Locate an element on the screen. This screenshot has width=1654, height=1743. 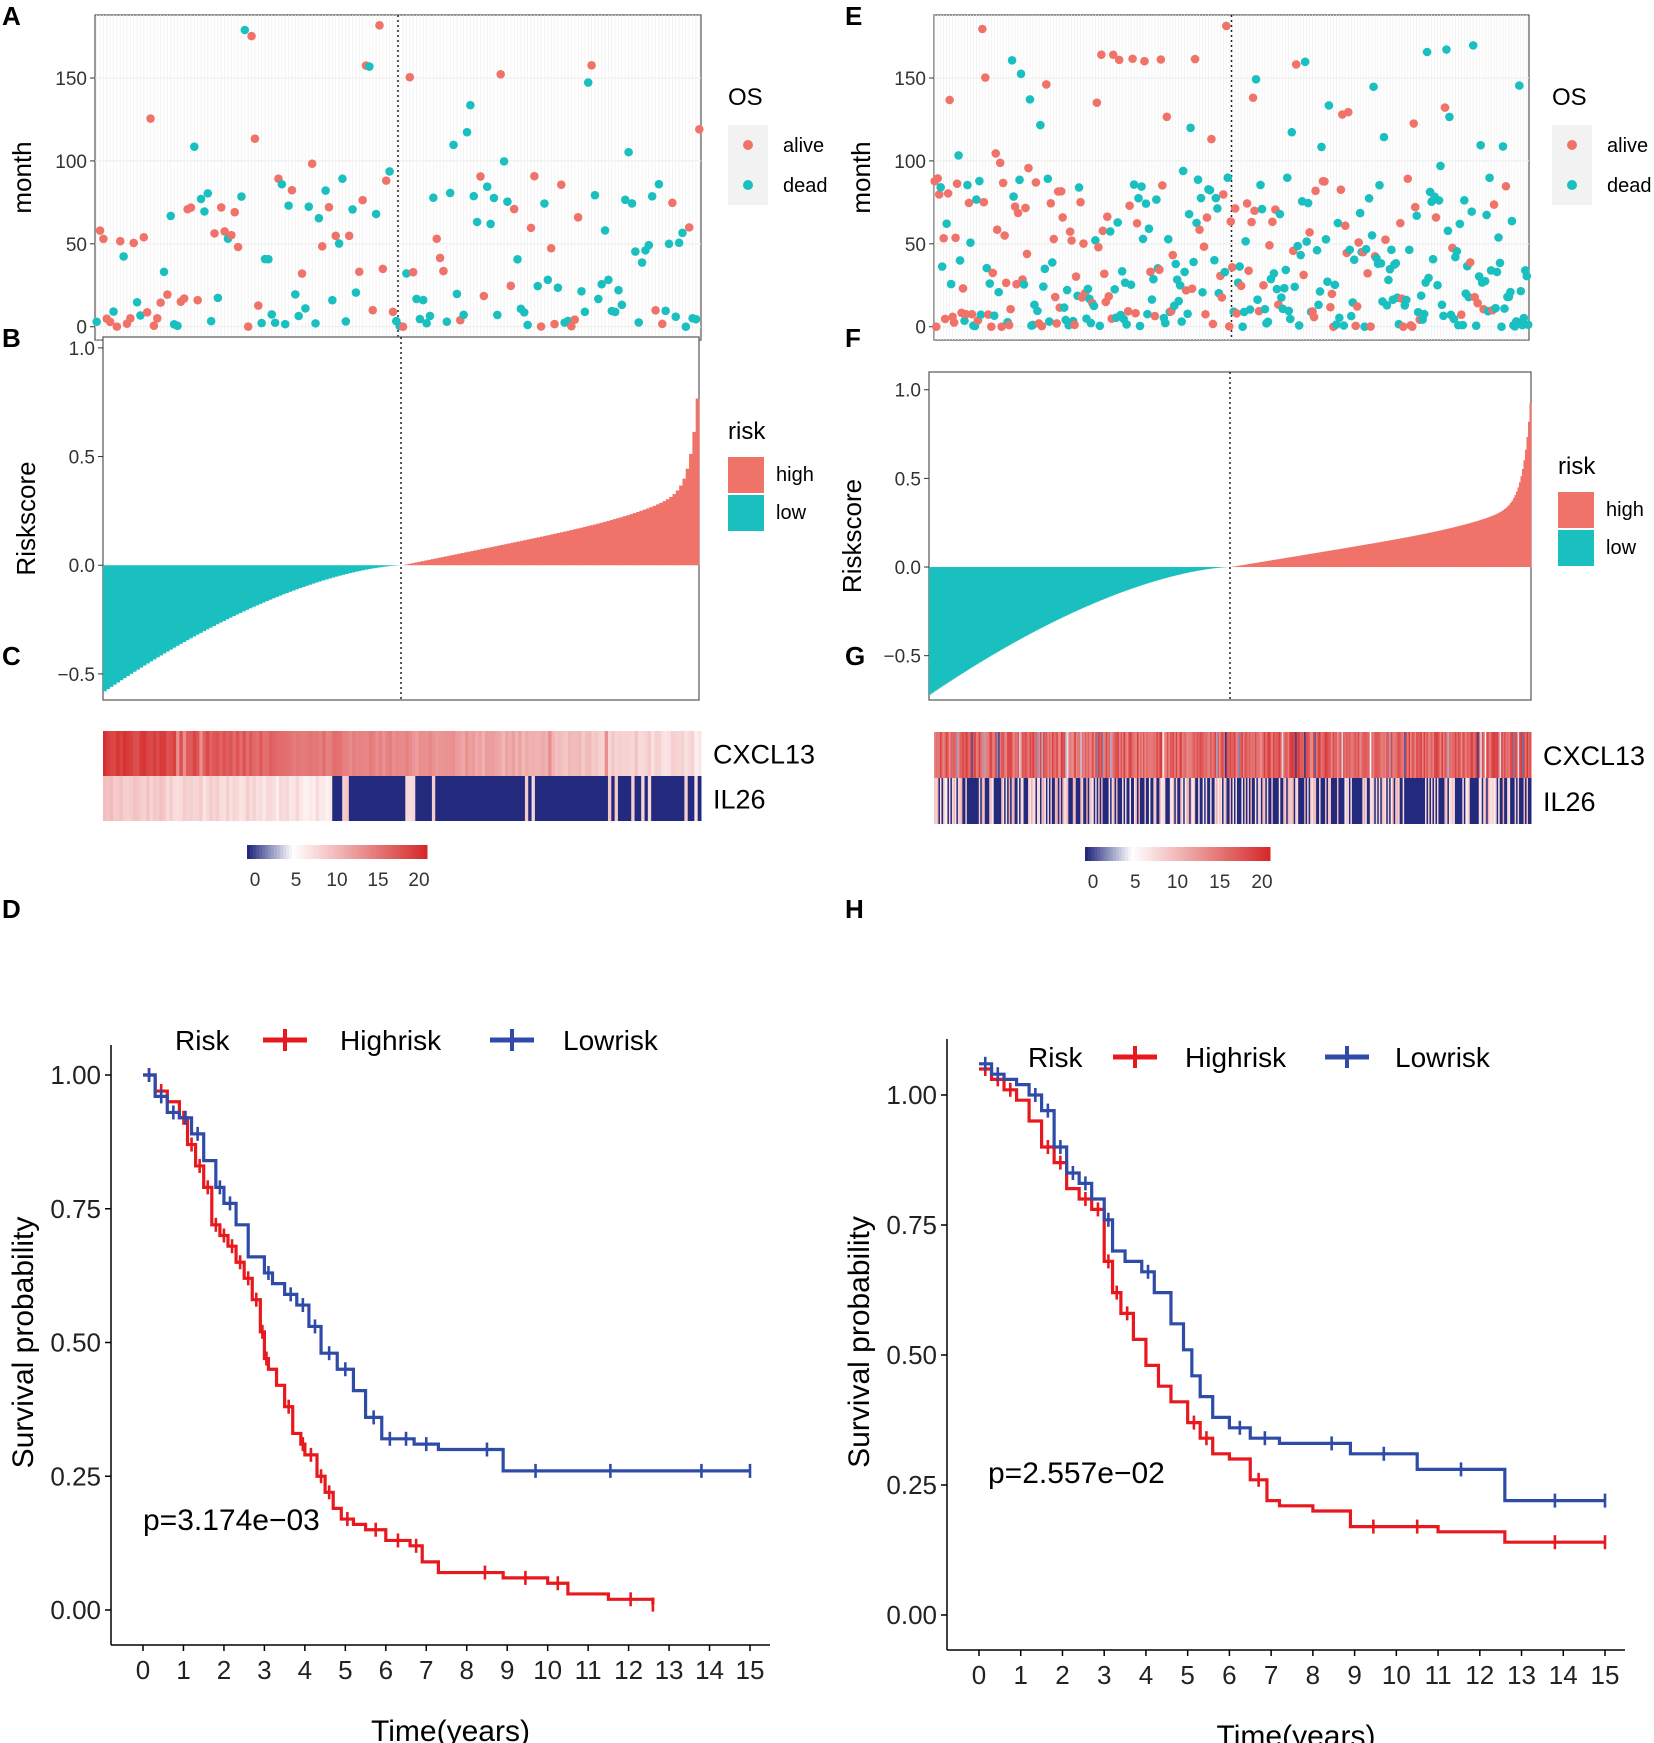
legend-label-Highrisk: Highrisk is located at coordinates (391, 1040).